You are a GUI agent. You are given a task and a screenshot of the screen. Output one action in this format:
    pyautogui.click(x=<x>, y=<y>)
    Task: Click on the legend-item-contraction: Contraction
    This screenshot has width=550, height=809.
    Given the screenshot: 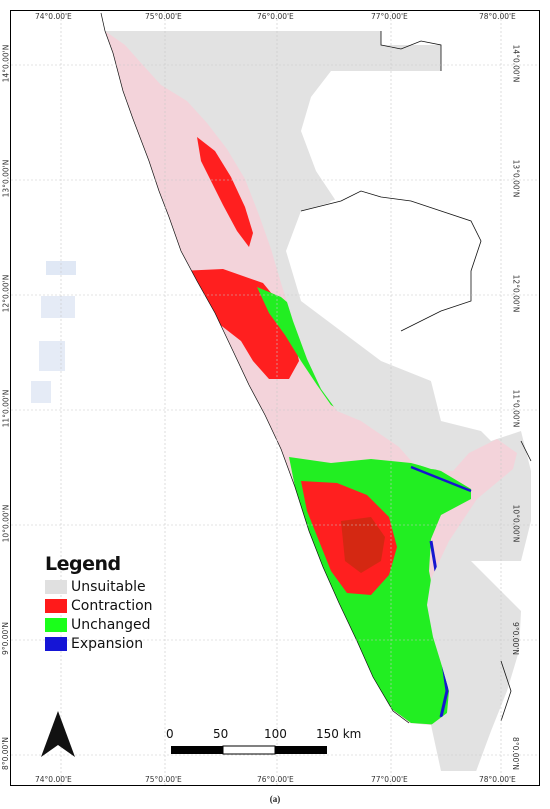 What is the action you would take?
    pyautogui.click(x=99, y=605)
    